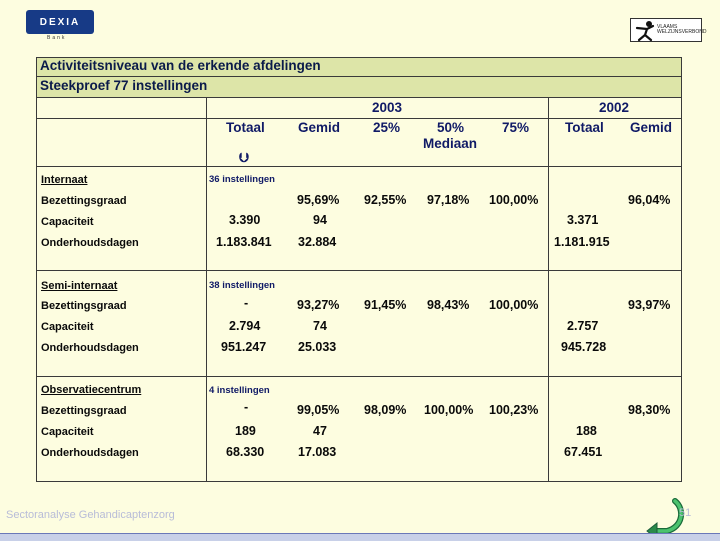 The width and height of the screenshot is (720, 541). Describe the element at coordinates (359, 57) in the screenshot. I see `table-border-top` at that location.